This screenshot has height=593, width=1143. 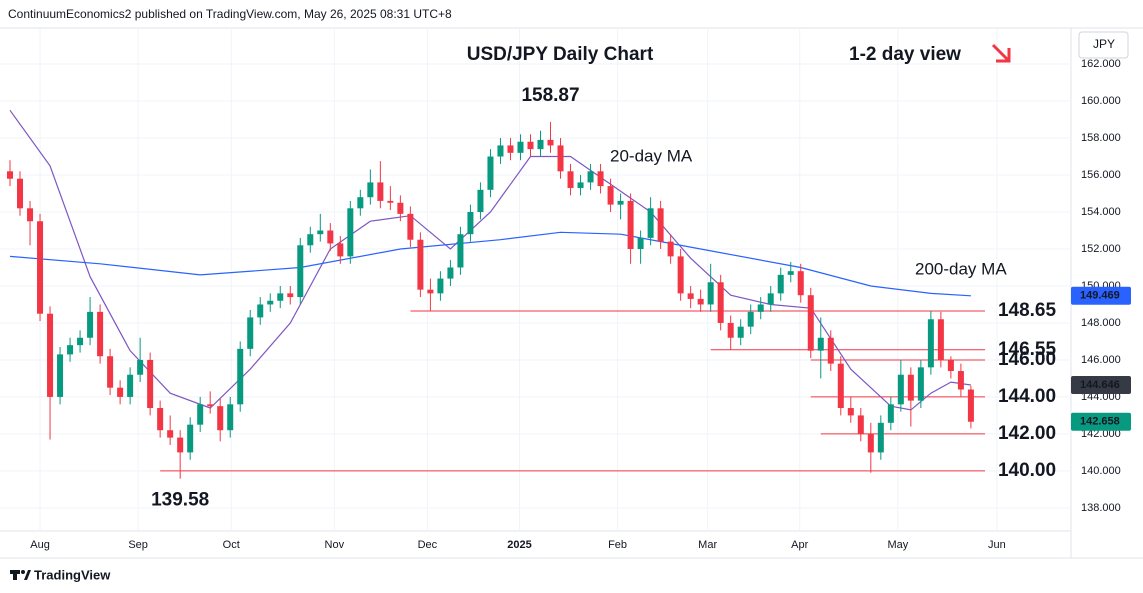 I want to click on y-tick-label: 146.000, so click(x=1101, y=360).